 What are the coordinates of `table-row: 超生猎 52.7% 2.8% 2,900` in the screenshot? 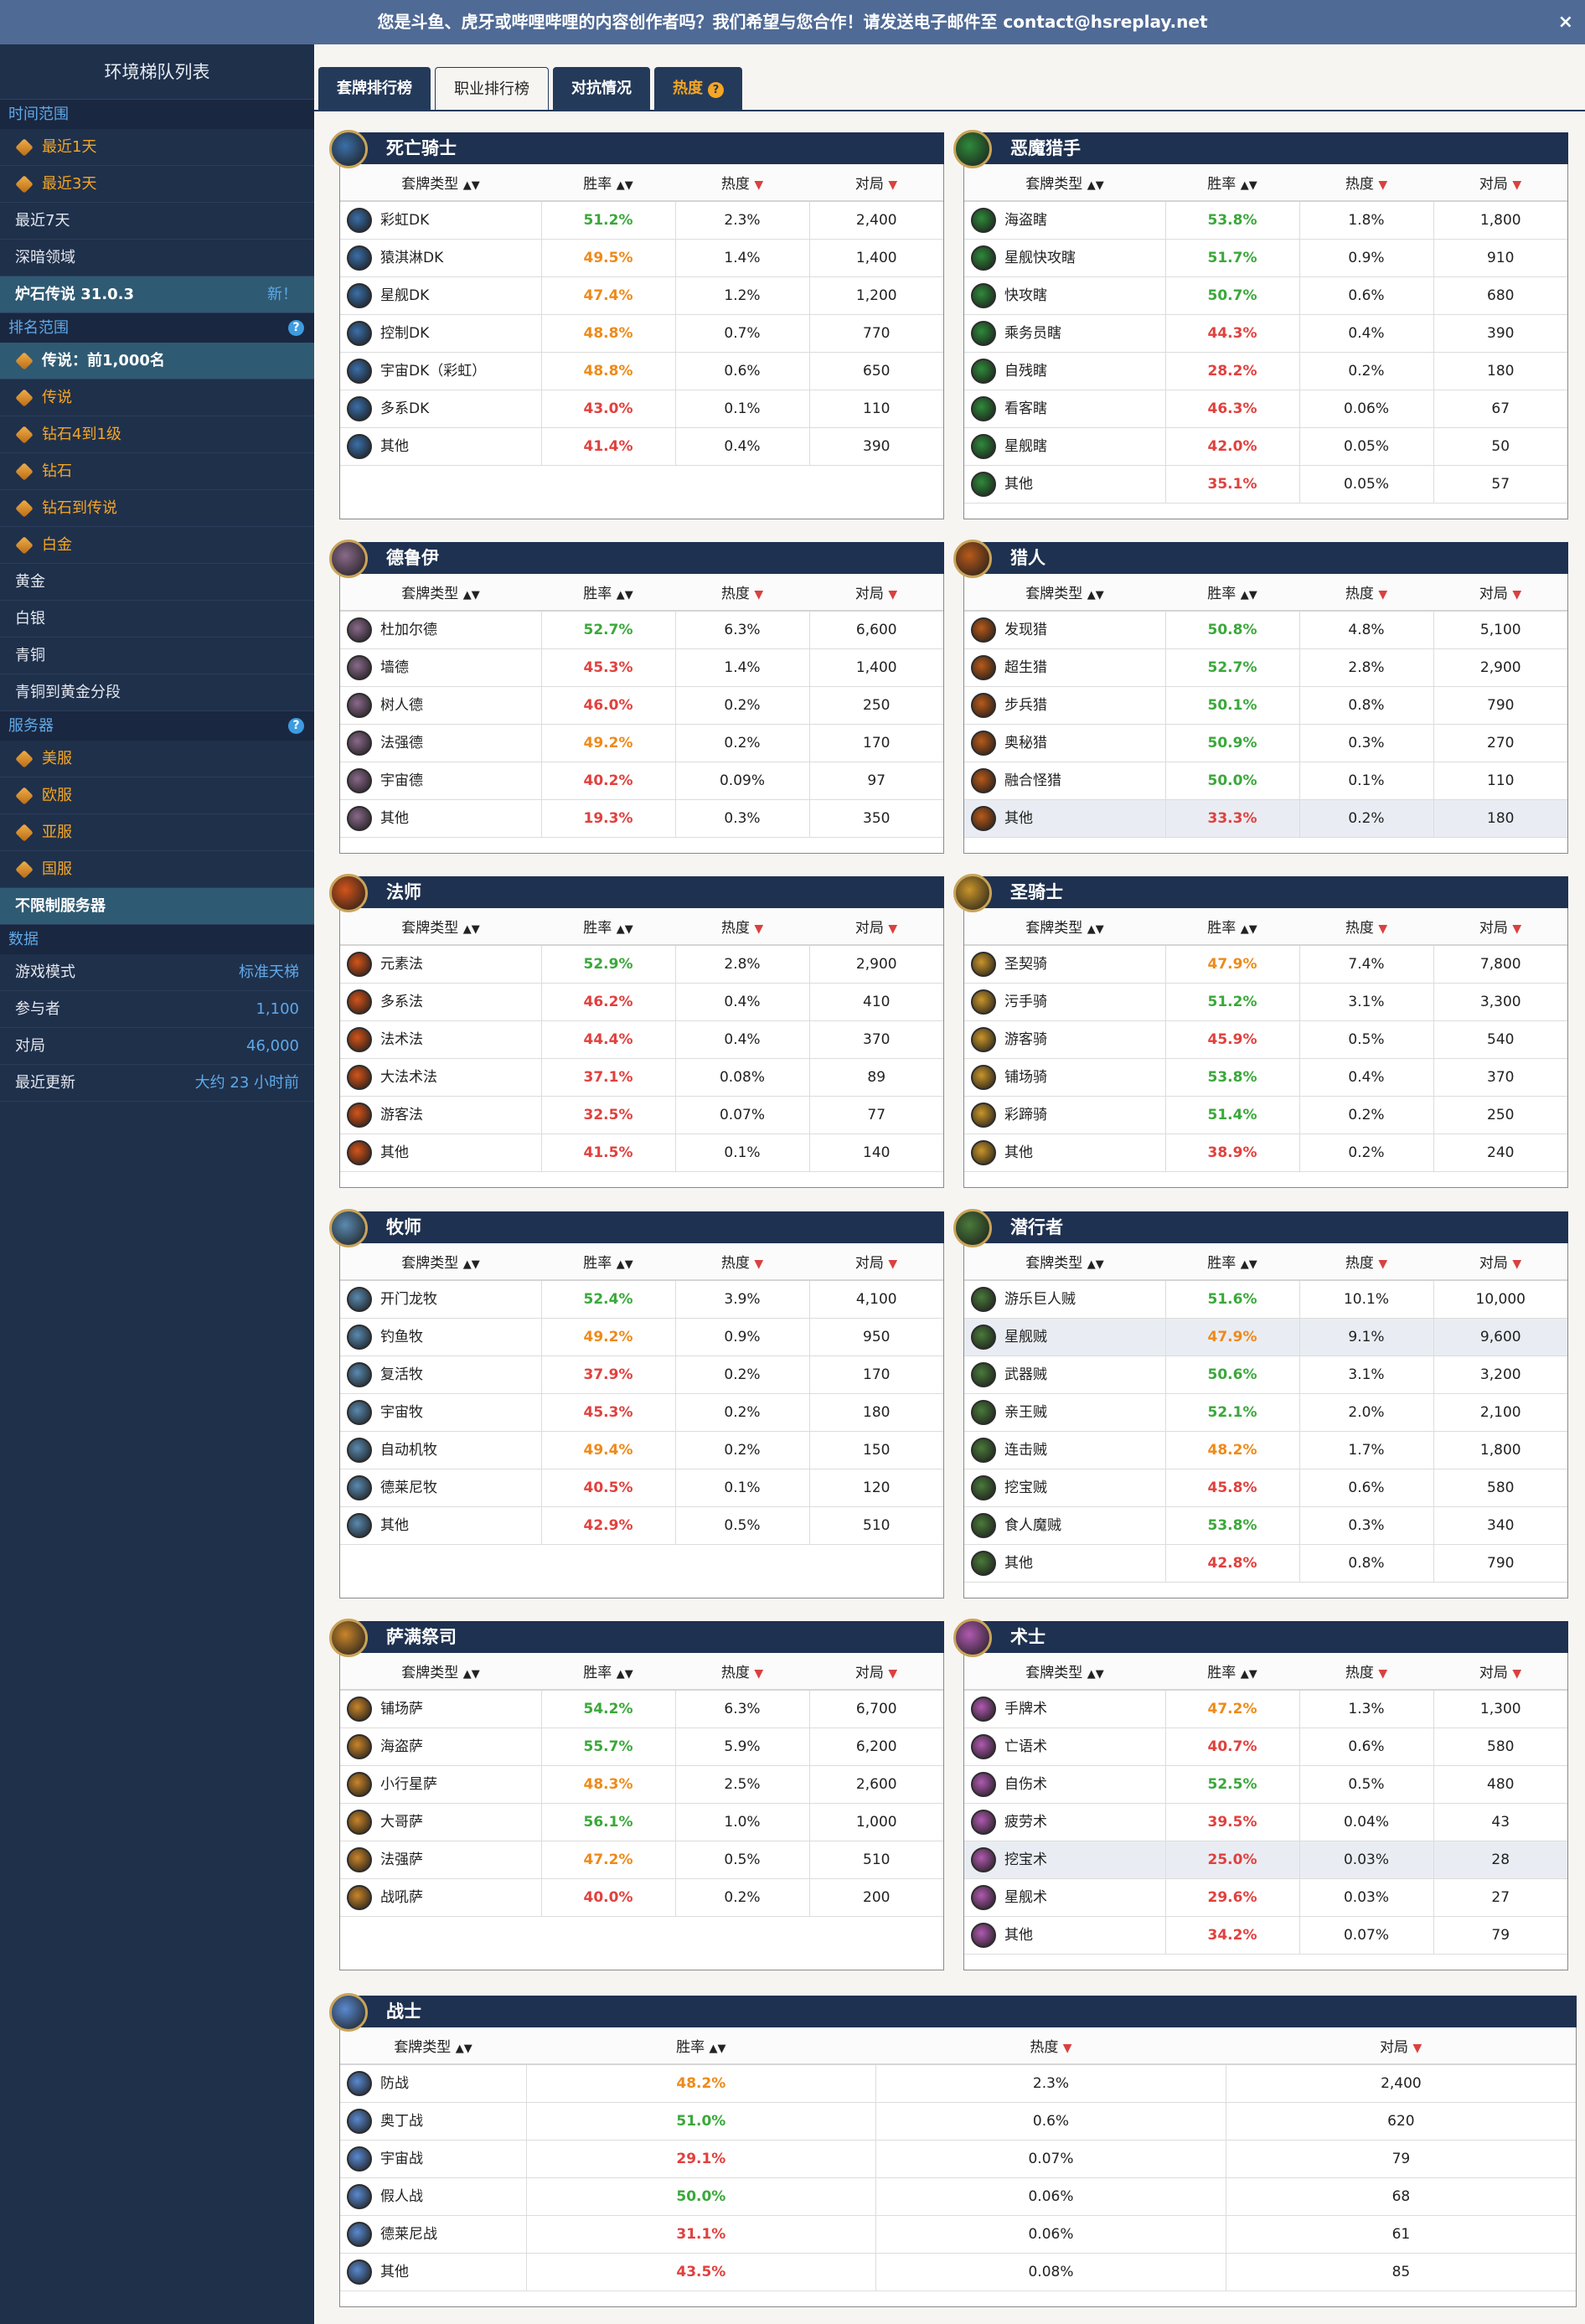 It's located at (1265, 667).